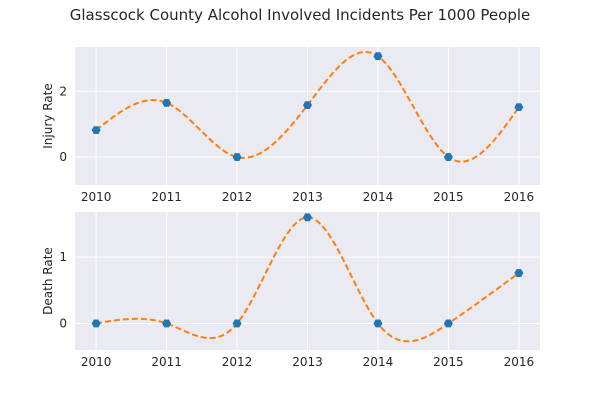 The height and width of the screenshot is (400, 600). I want to click on y-axis-label: Death Rate, so click(48, 281).